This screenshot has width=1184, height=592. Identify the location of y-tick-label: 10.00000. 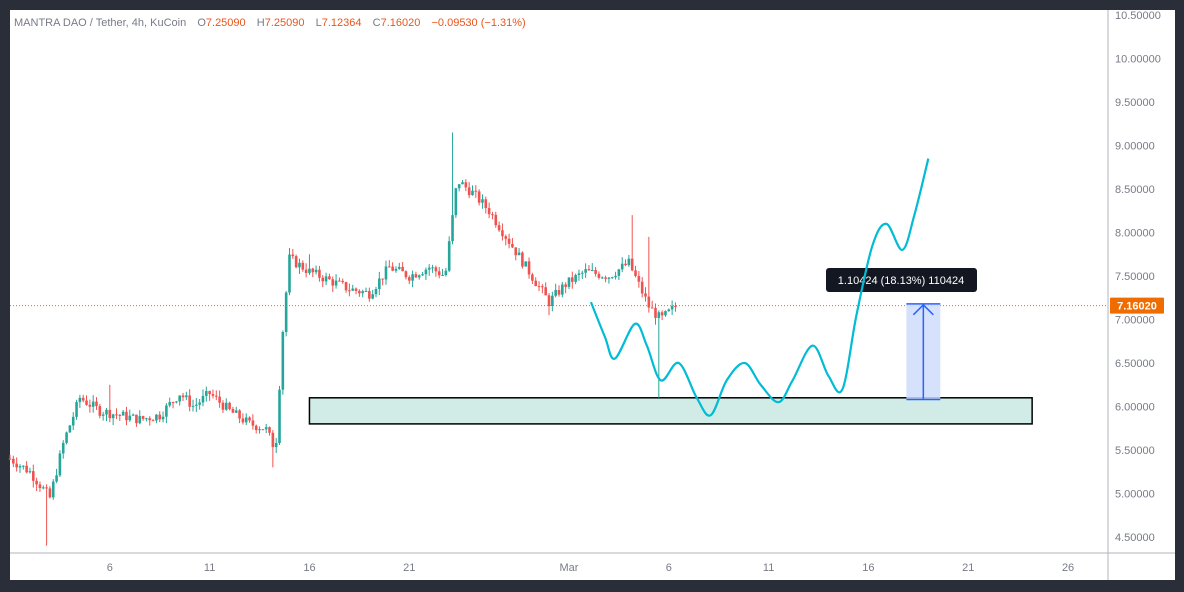
(1138, 60).